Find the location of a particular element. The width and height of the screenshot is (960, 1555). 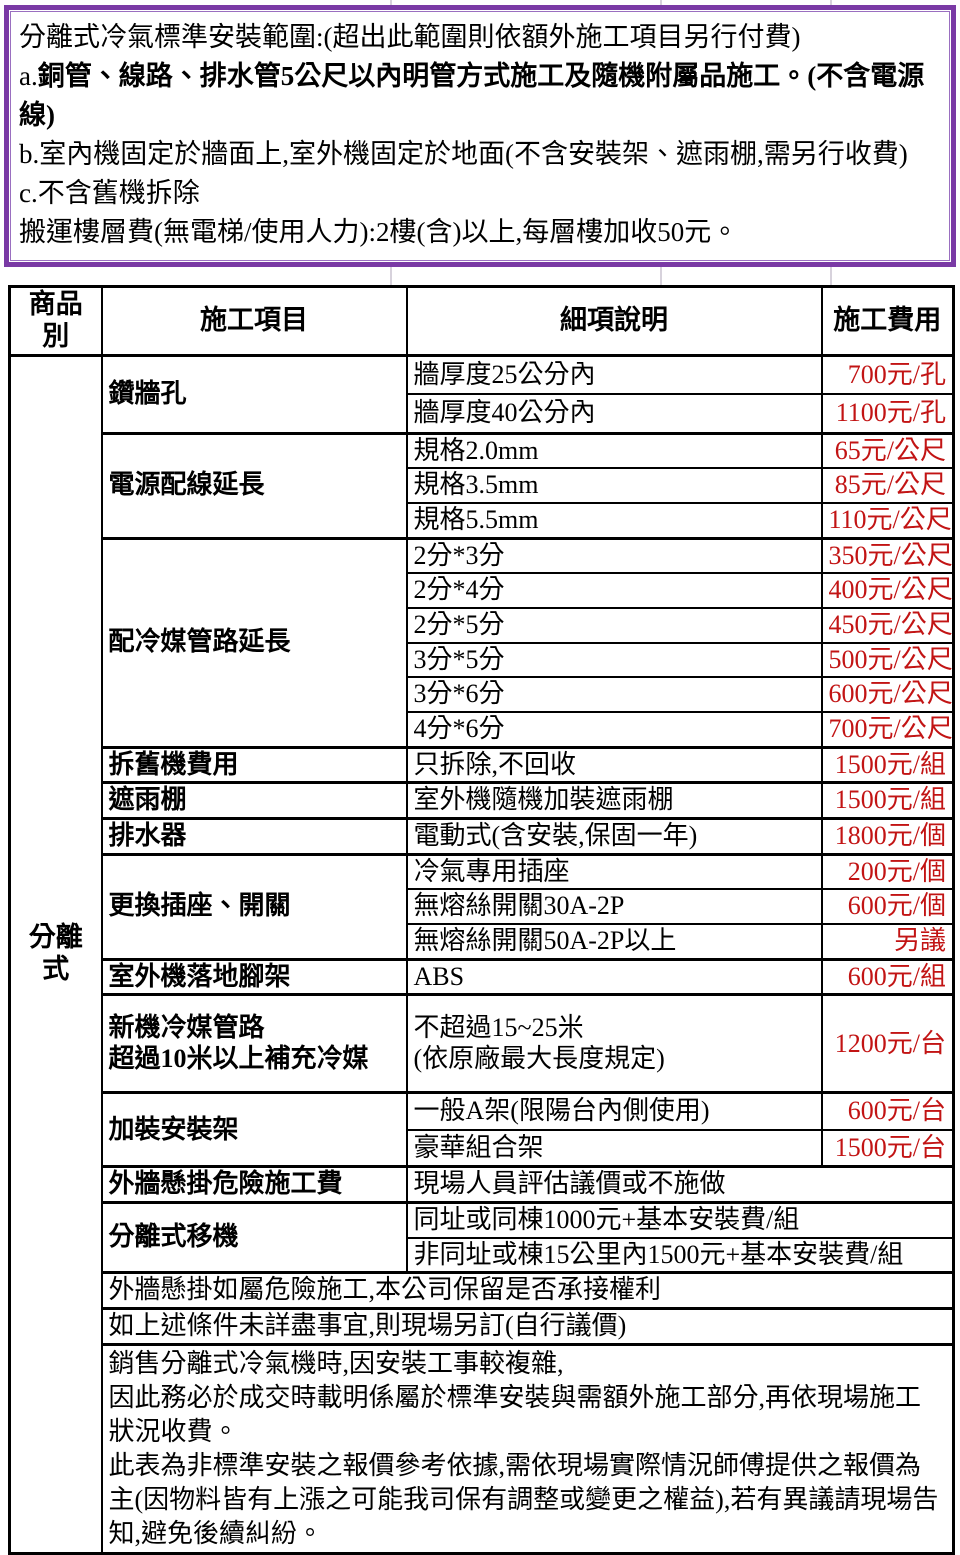

table-row: 拆舊機費用 只拆除,不回收 1500元/組 is located at coordinates (482, 764).